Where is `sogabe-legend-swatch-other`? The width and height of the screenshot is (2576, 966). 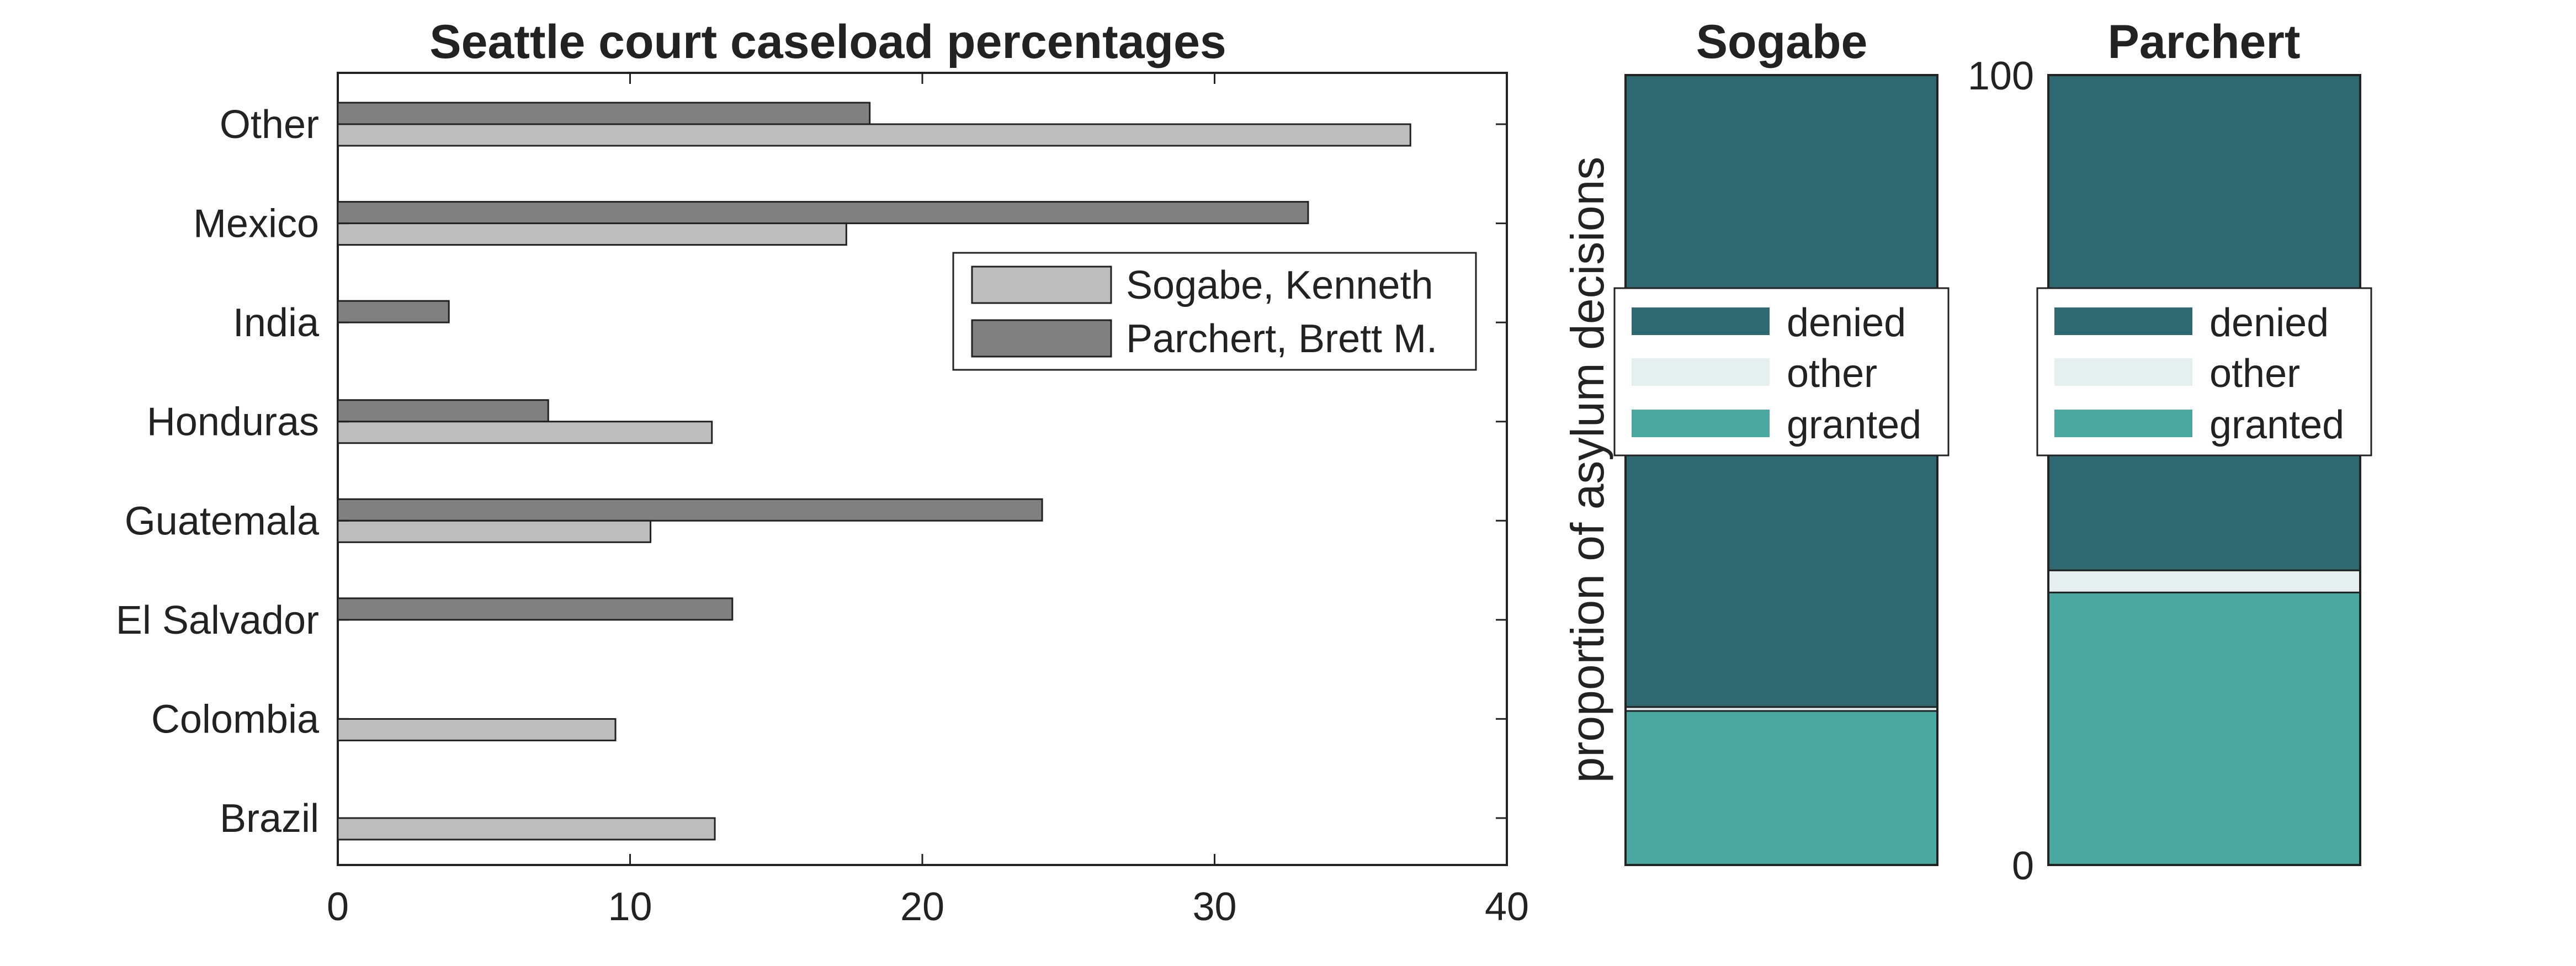 sogabe-legend-swatch-other is located at coordinates (1701, 372).